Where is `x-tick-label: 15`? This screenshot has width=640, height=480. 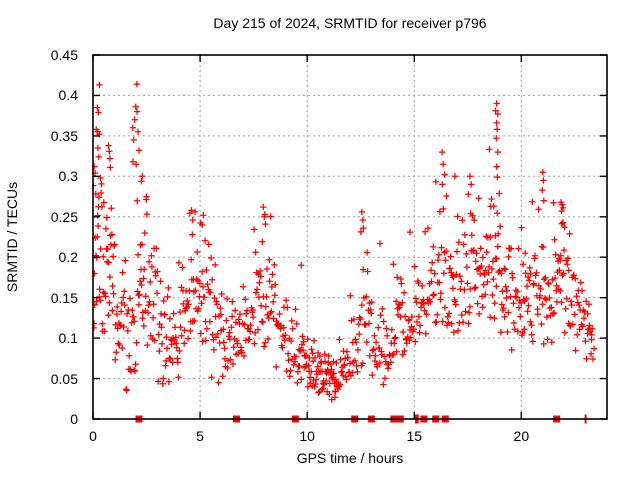
x-tick-label: 15 is located at coordinates (414, 436).